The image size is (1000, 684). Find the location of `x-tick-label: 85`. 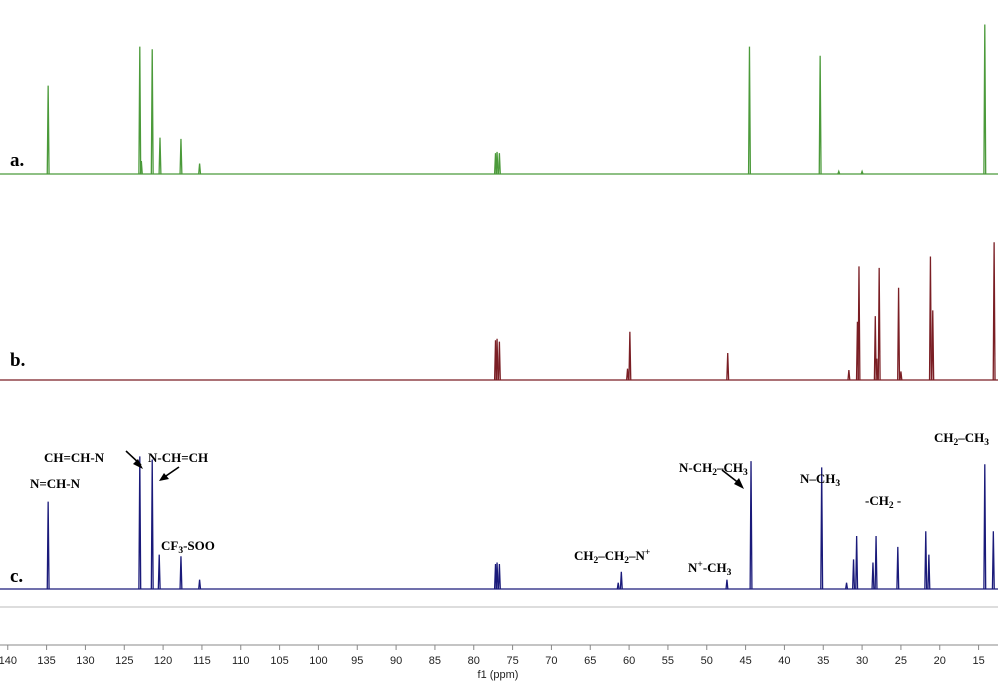

x-tick-label: 85 is located at coordinates (435, 661).